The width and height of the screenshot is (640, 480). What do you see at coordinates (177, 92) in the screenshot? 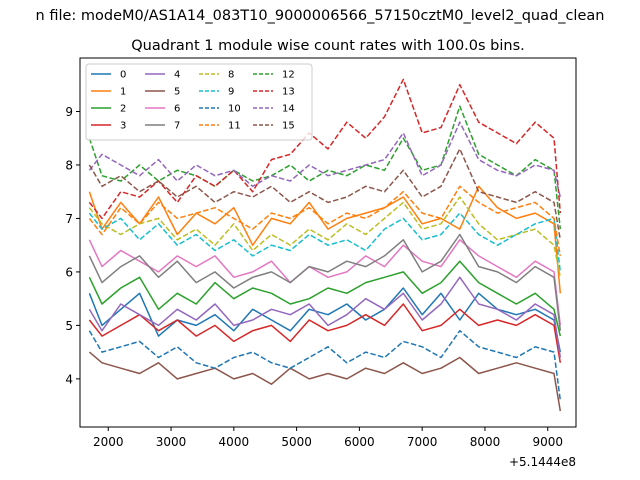
I see `legend-label-5: 5` at bounding box center [177, 92].